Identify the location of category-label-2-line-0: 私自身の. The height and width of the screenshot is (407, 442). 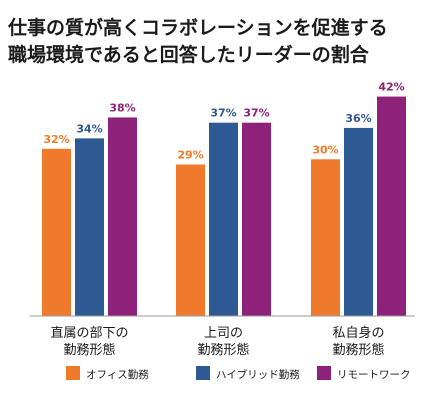
(358, 333).